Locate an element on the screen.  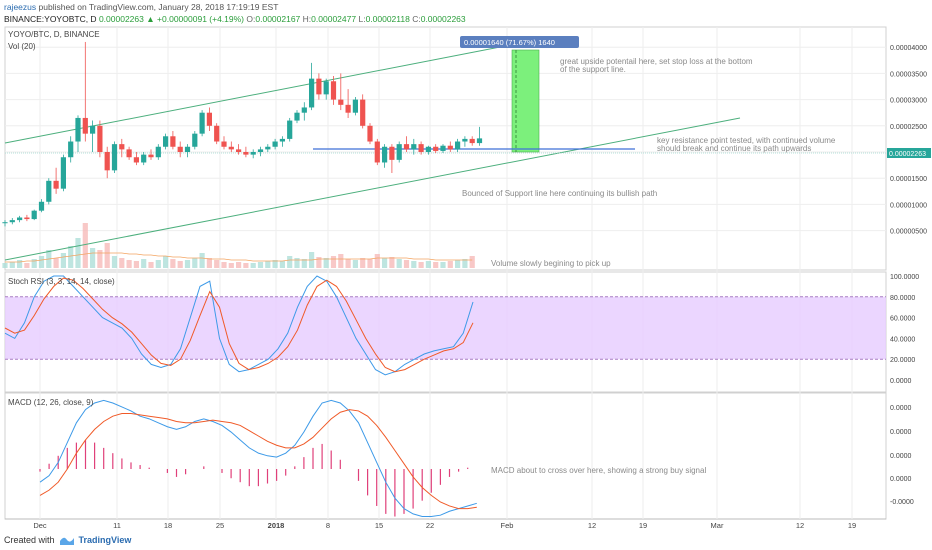
price-badge is located at coordinates (909, 153).